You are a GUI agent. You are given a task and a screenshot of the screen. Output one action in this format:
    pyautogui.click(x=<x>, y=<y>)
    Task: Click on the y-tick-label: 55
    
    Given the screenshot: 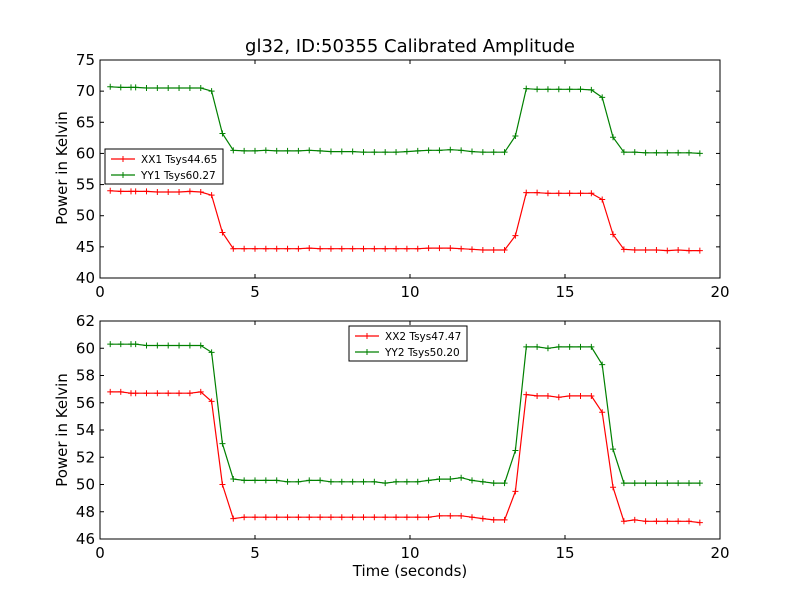 What is the action you would take?
    pyautogui.click(x=85, y=185)
    